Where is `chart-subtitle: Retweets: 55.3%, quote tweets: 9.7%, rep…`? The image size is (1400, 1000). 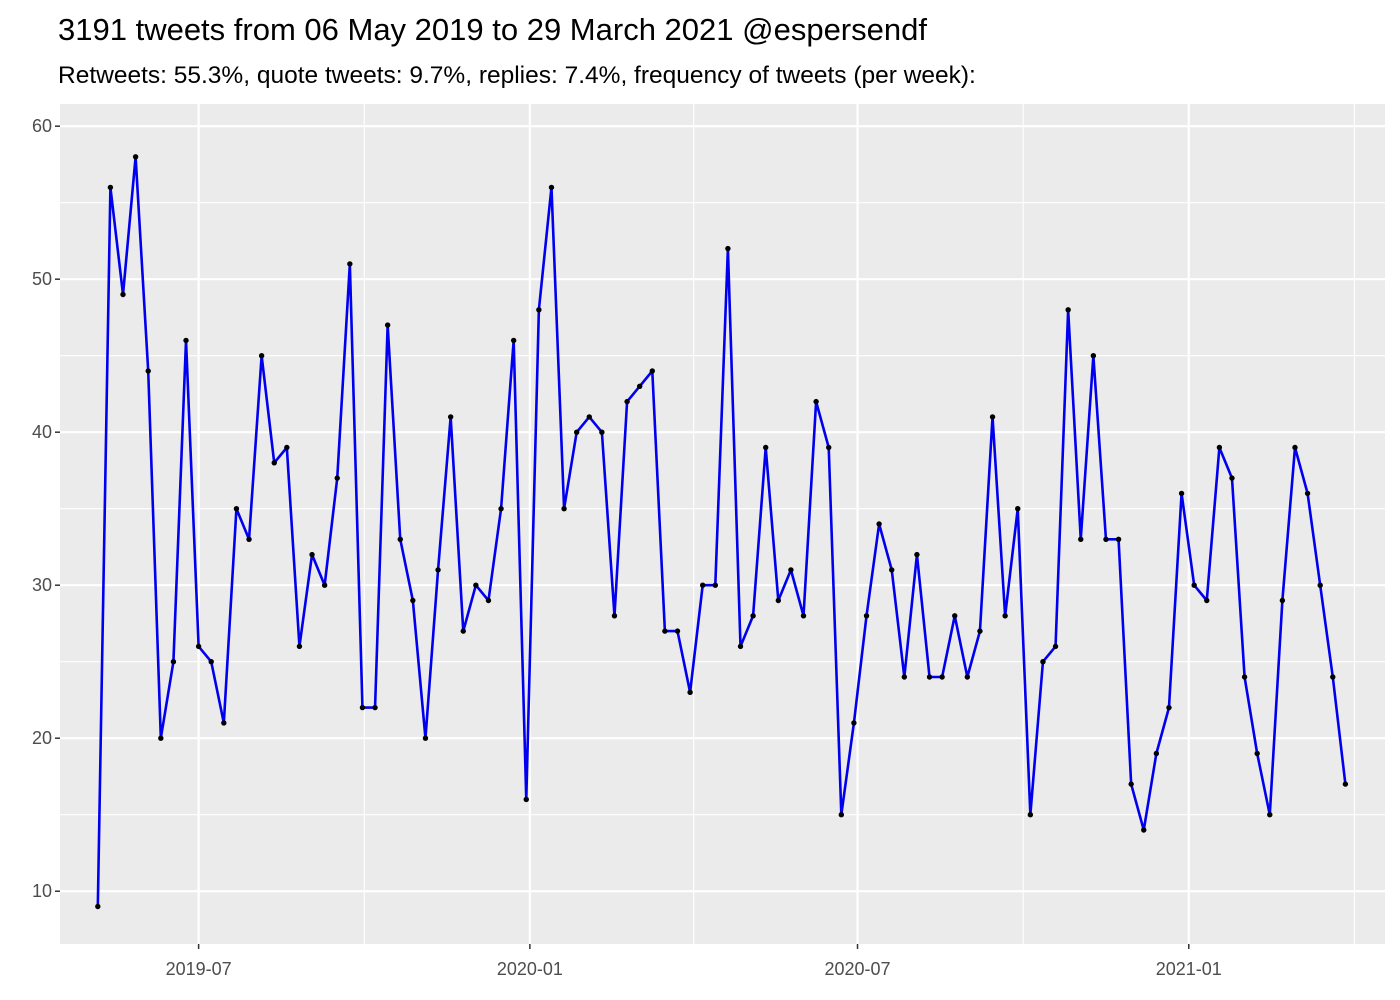 chart-subtitle: Retweets: 55.3%, quote tweets: 9.7%, rep… is located at coordinates (517, 75).